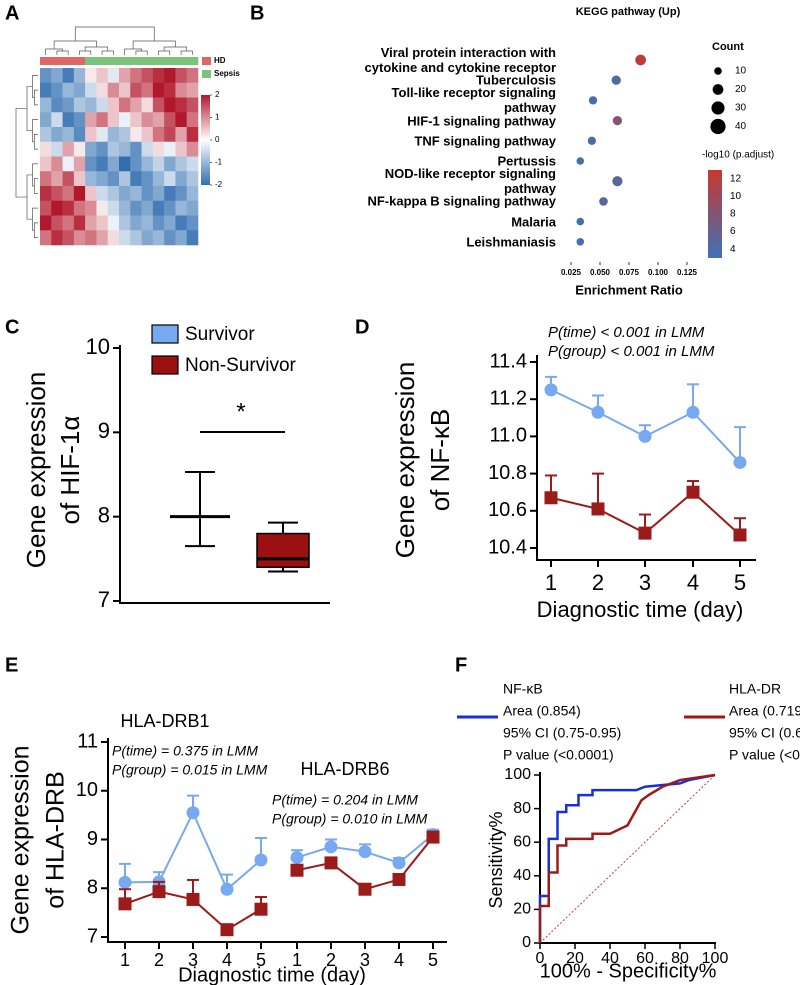 This screenshot has height=985, width=800. Describe the element at coordinates (433, 960) in the screenshot. I see `x-tick-label: 5` at that location.